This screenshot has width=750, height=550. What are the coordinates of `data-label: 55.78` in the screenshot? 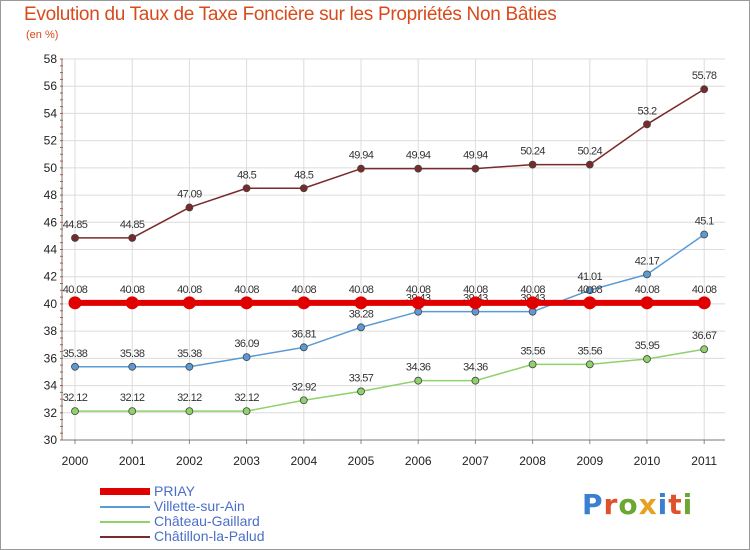 It's located at (704, 76).